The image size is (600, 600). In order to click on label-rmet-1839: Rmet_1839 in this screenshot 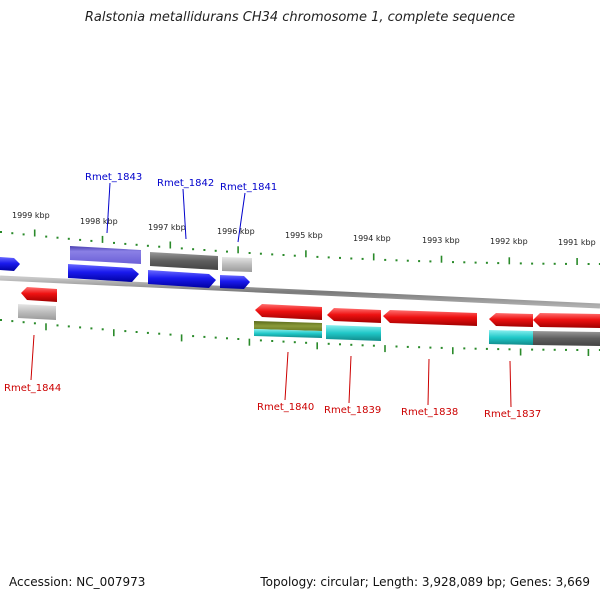, I will do `click(352, 410)`.